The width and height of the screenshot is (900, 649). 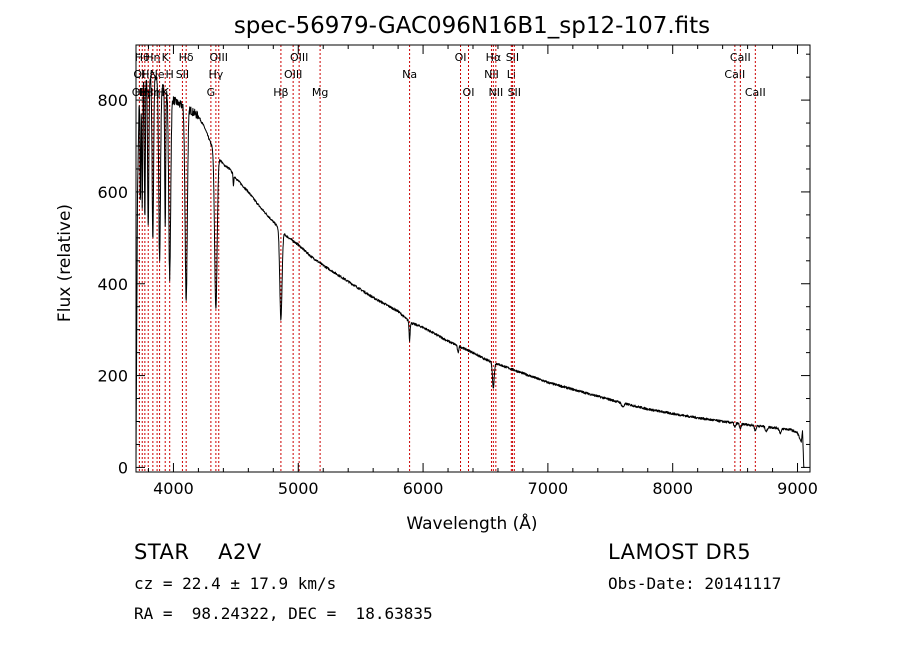 I want to click on x-tick-label: 6000, so click(x=423, y=488).